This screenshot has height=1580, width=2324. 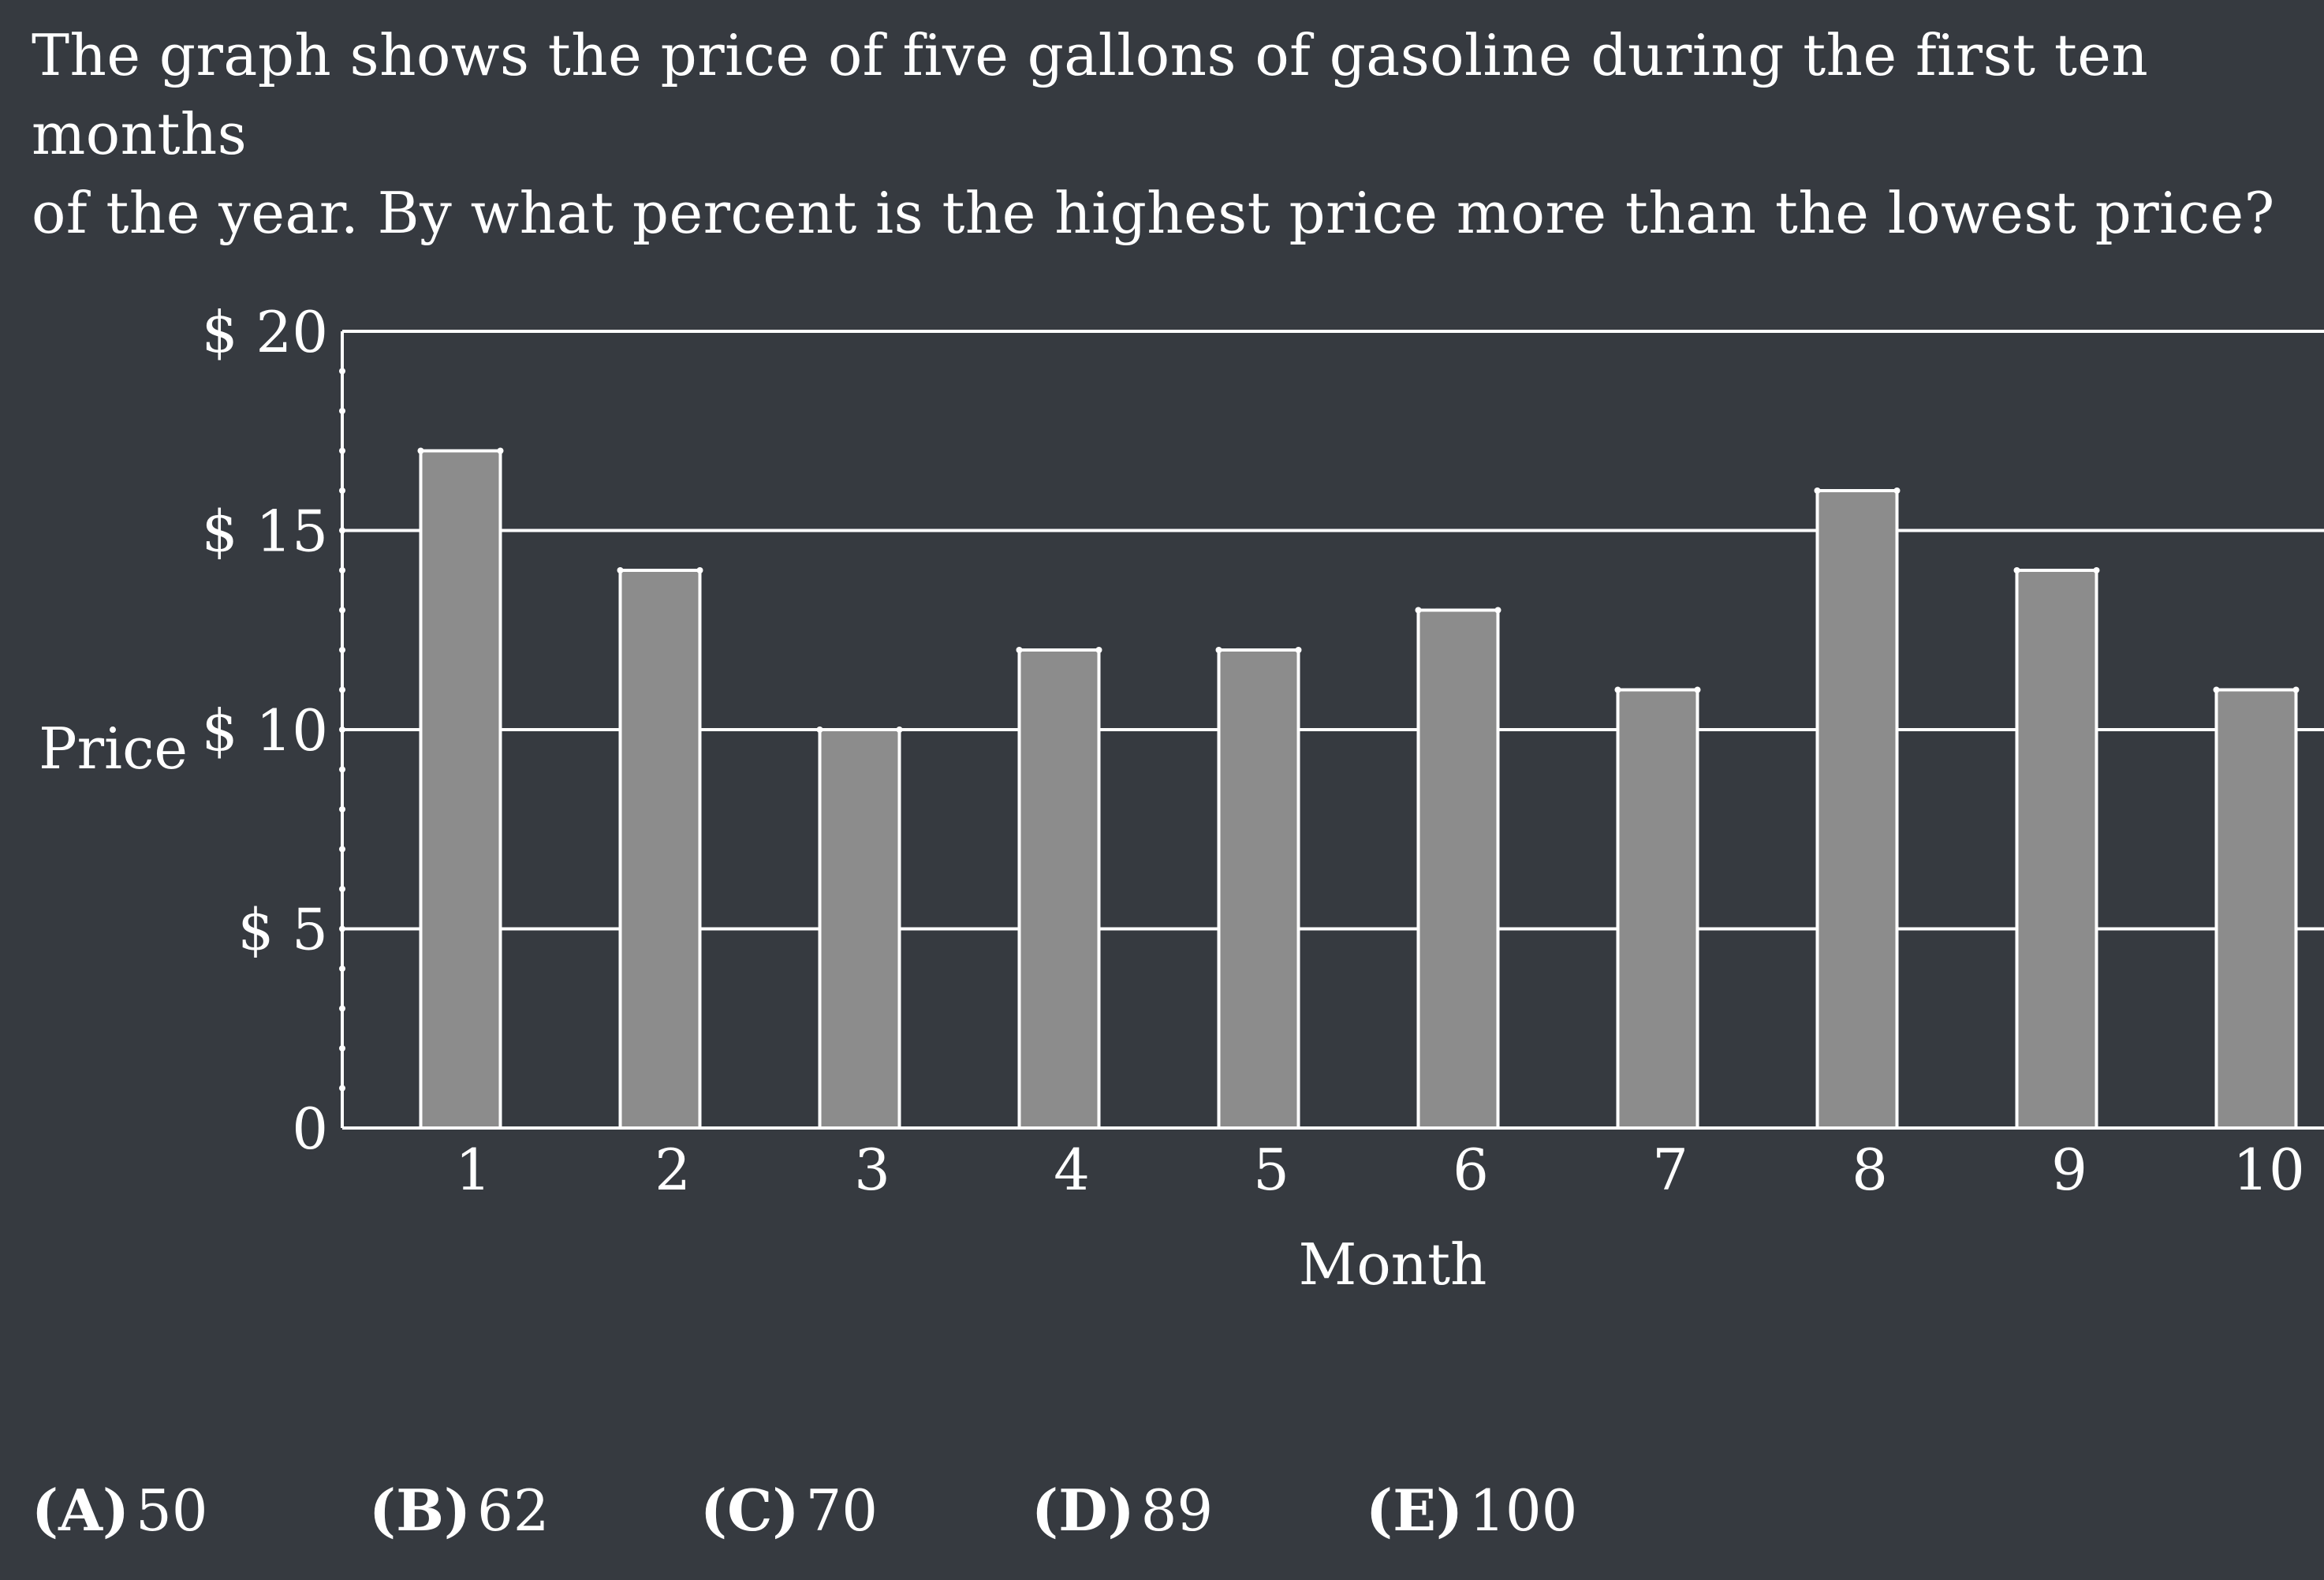 I want to click on y-axis-label: Price, so click(x=113, y=748).